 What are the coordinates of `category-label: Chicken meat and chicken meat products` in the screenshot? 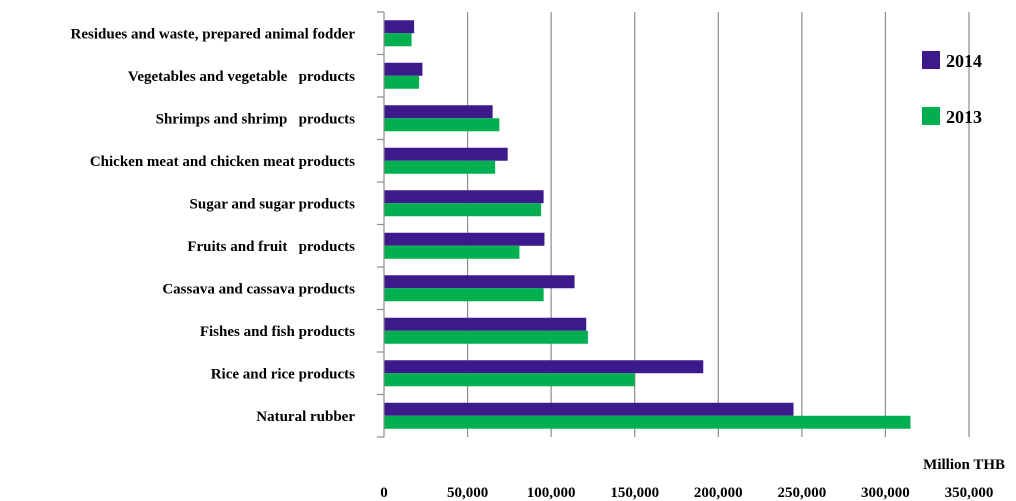 It's located at (222, 162).